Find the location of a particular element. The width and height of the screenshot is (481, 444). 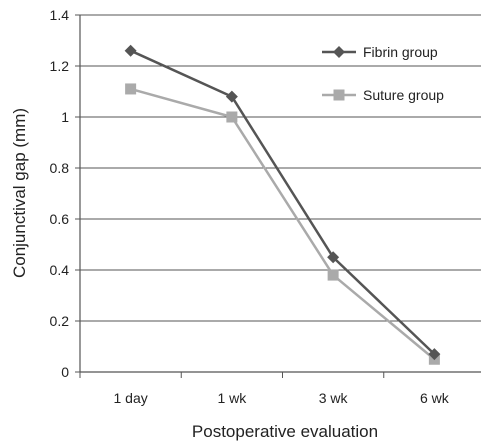

x-tick-label: 1 wk is located at coordinates (232, 398).